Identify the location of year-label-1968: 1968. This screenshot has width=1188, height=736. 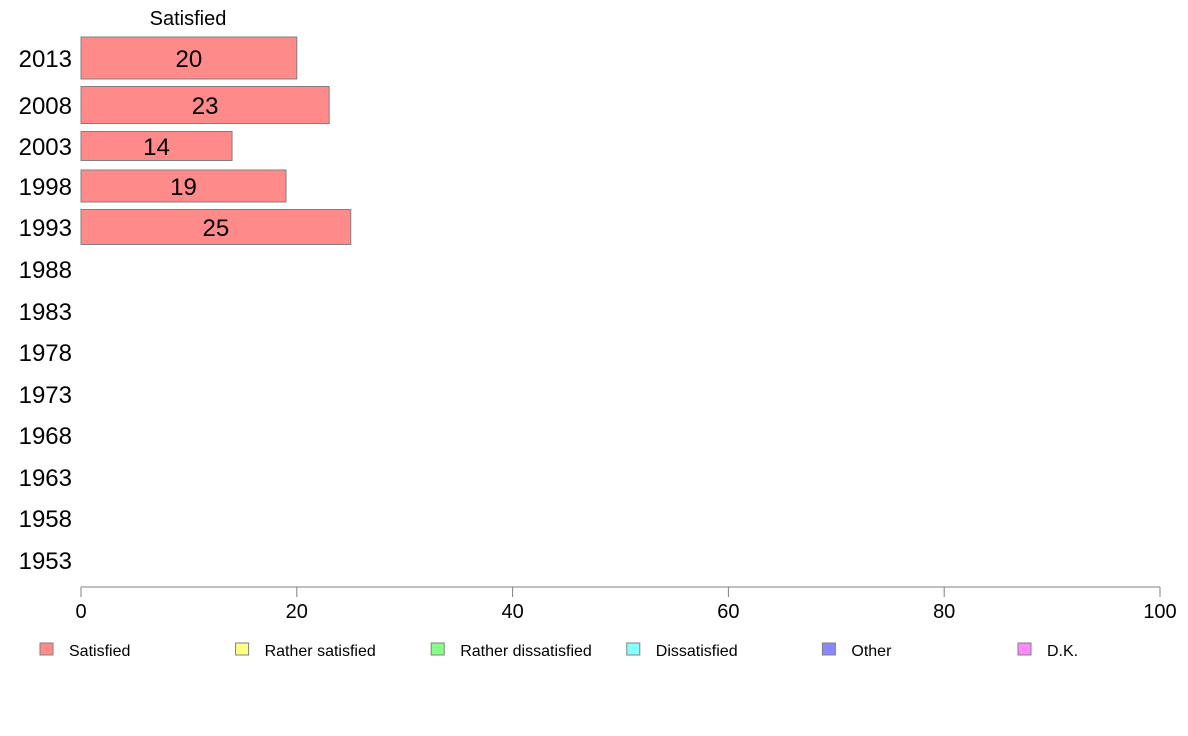
(45, 436).